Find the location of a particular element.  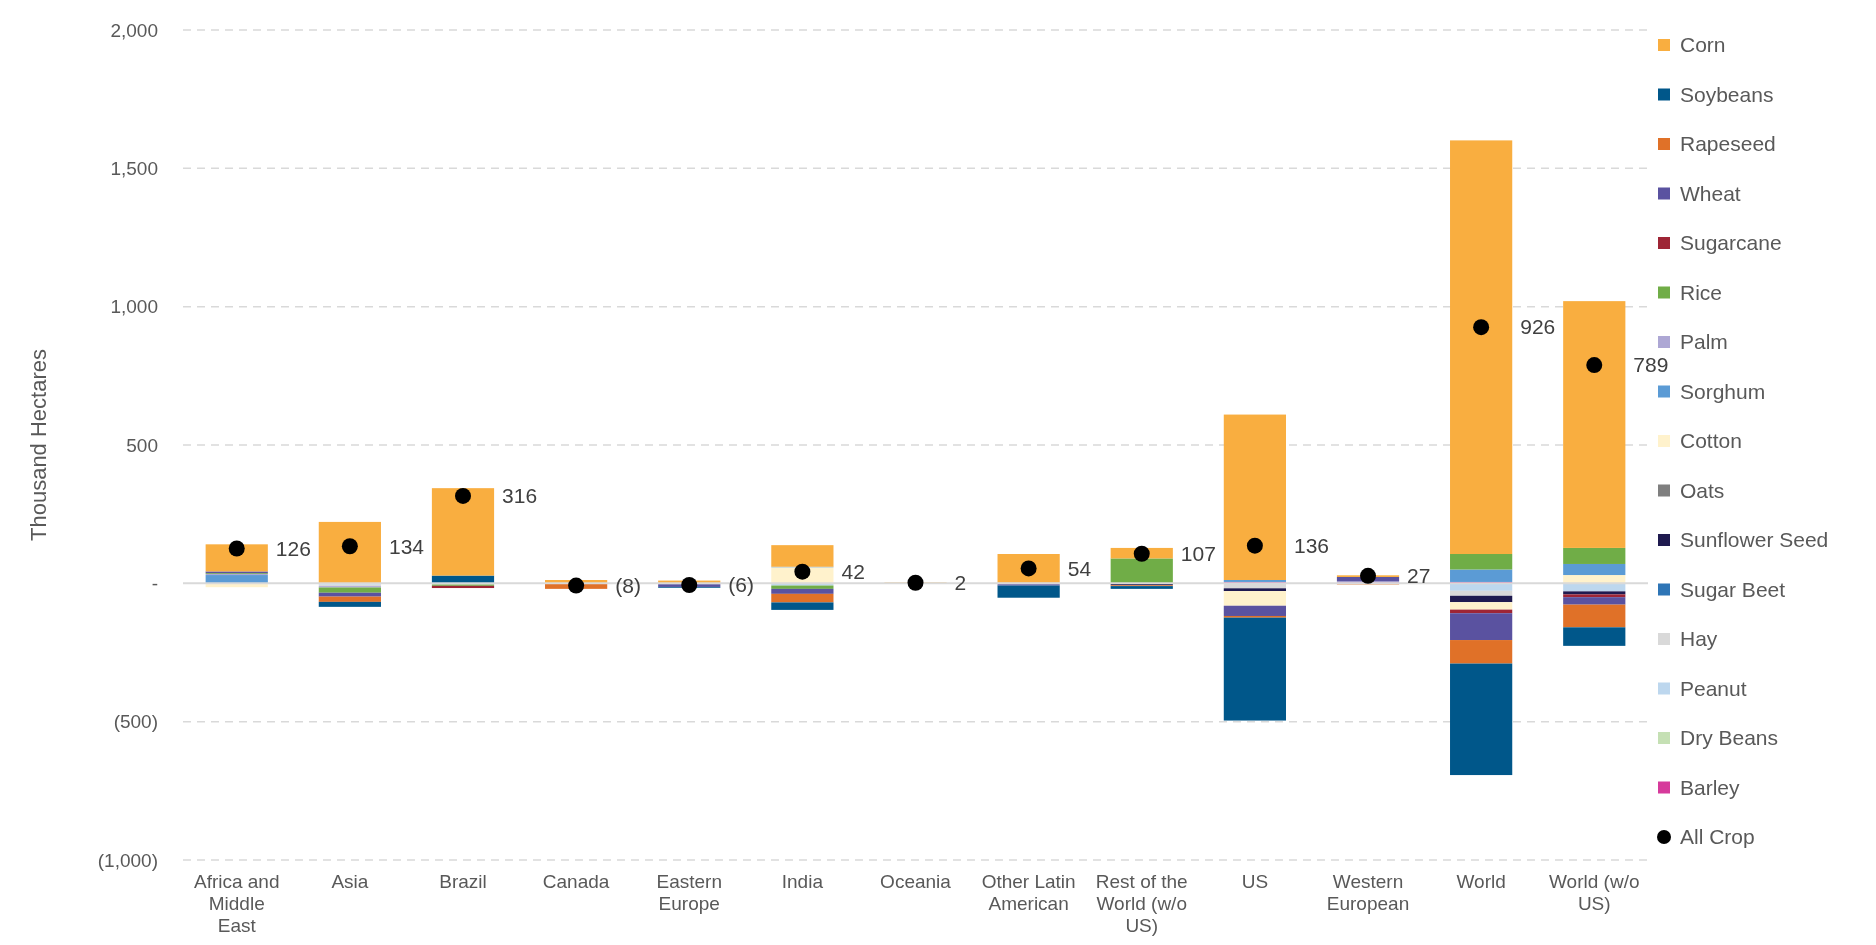

data-label: 107 is located at coordinates (1198, 554).